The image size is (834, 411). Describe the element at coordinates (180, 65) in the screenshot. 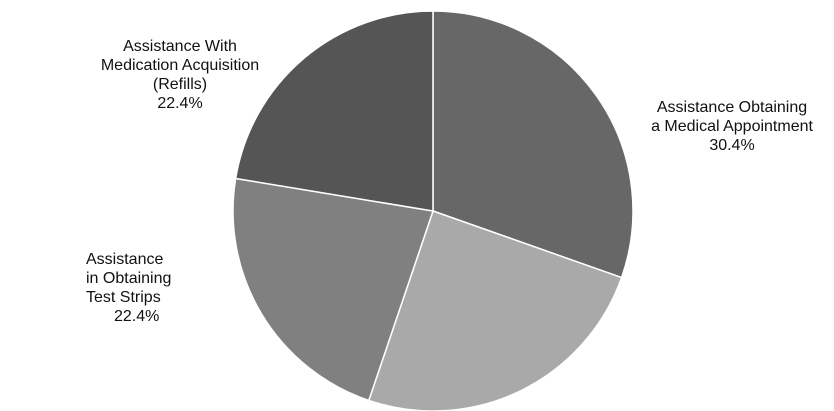

I see `slice-label-line: Medication Acquisition` at that location.